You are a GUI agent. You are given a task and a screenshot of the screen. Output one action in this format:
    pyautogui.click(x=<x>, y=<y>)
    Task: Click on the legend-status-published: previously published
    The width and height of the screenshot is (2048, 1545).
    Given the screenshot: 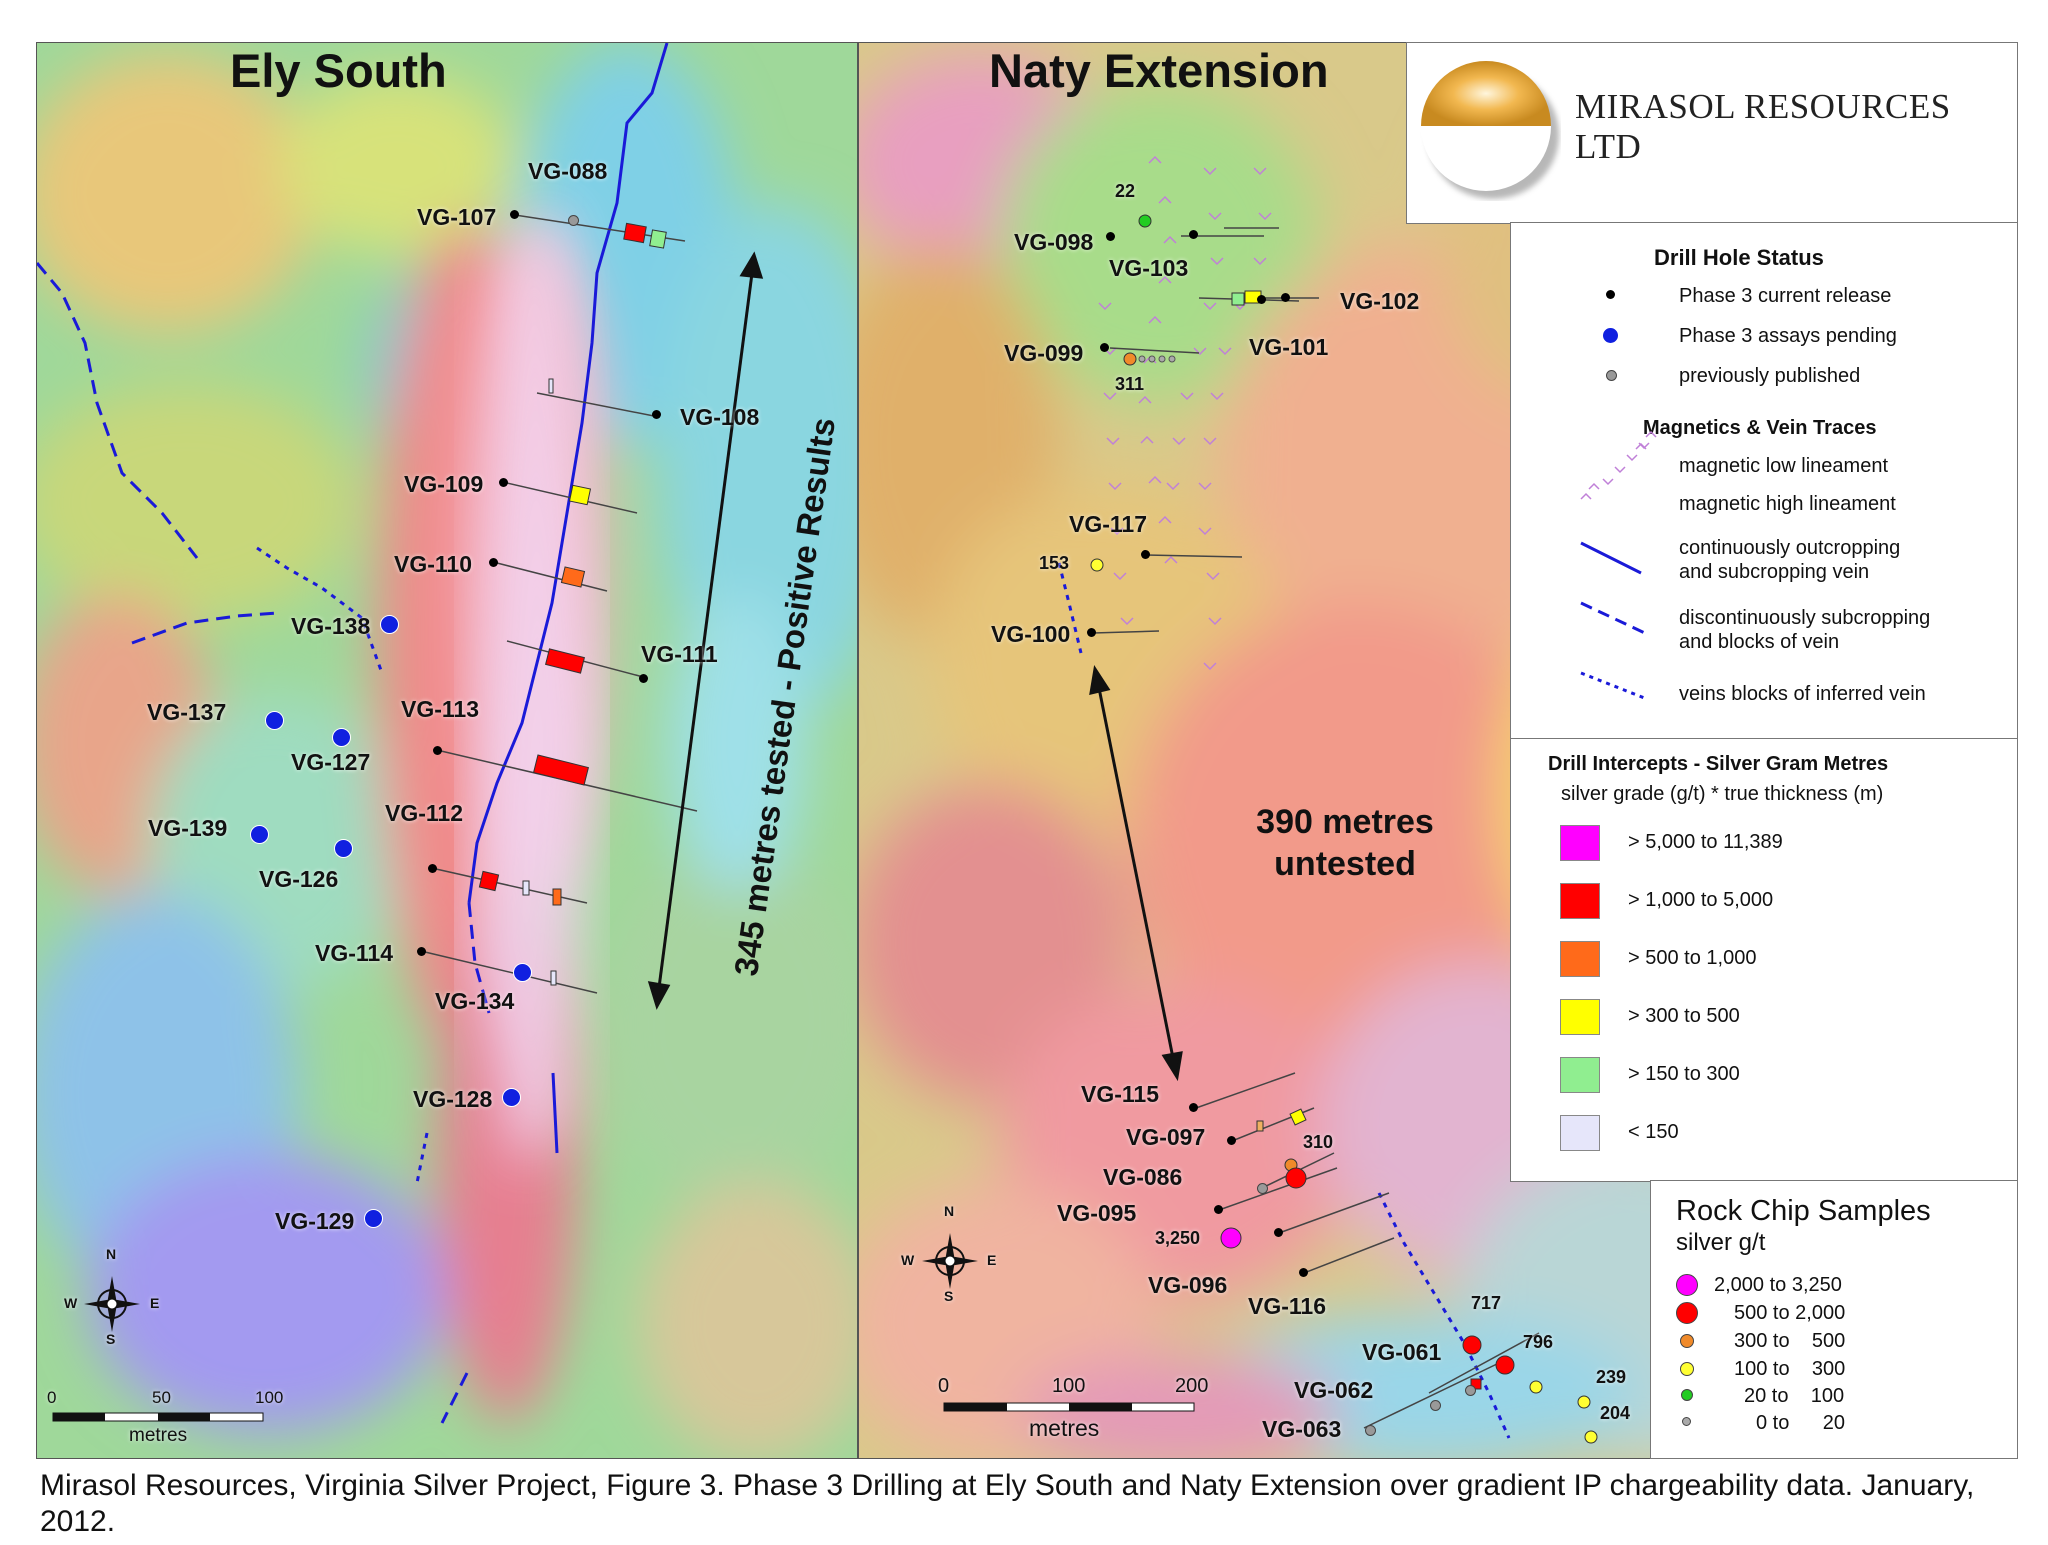 What is the action you would take?
    pyautogui.click(x=1770, y=376)
    